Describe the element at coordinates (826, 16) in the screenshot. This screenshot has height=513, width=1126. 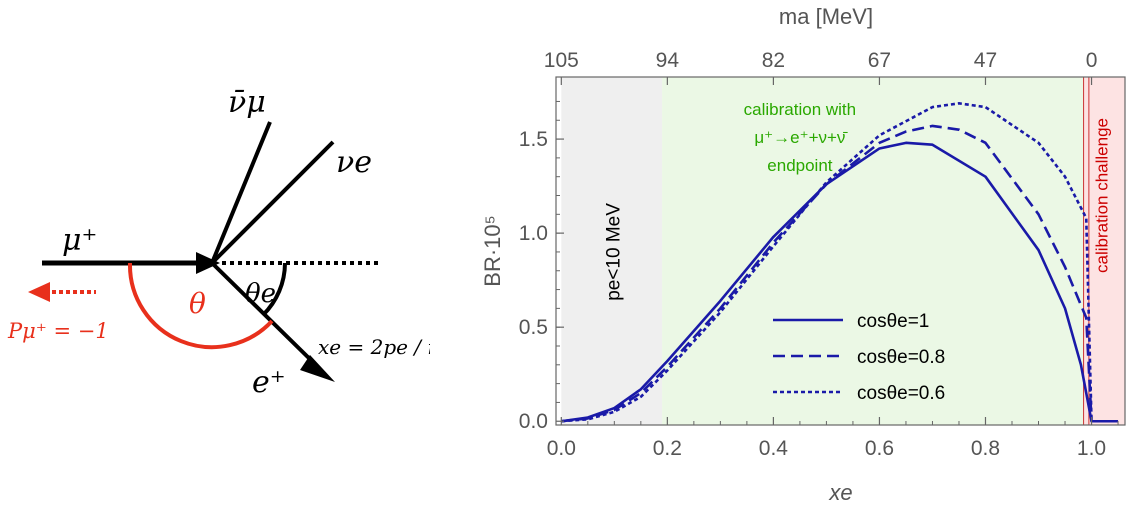
I see `top-axis-label: ma [MeV]` at that location.